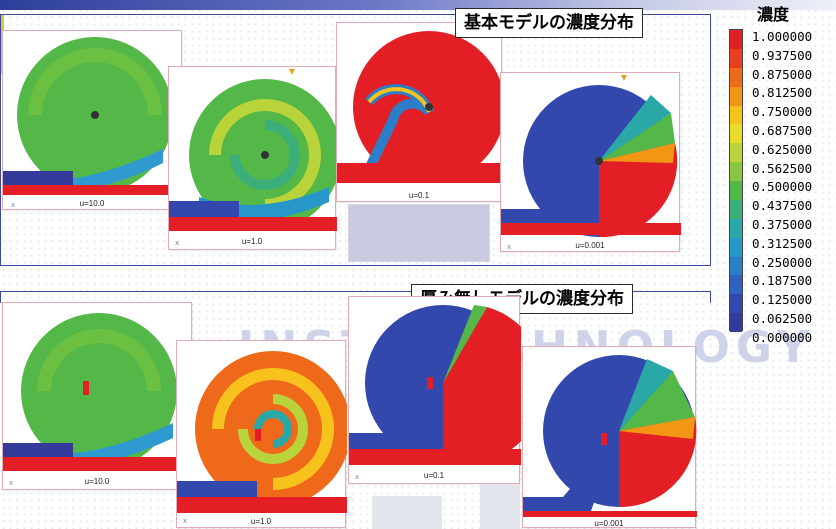 This screenshot has width=836, height=529. Describe the element at coordinates (92, 120) in the screenshot. I see `panel-top-1: u=10.0 x` at that location.